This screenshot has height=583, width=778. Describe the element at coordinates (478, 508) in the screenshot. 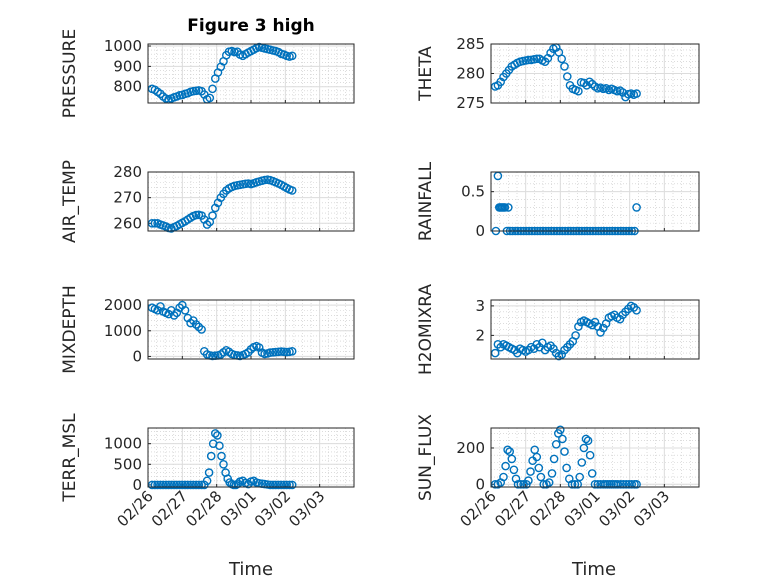

I see `x-tick-label: 02/26` at that location.